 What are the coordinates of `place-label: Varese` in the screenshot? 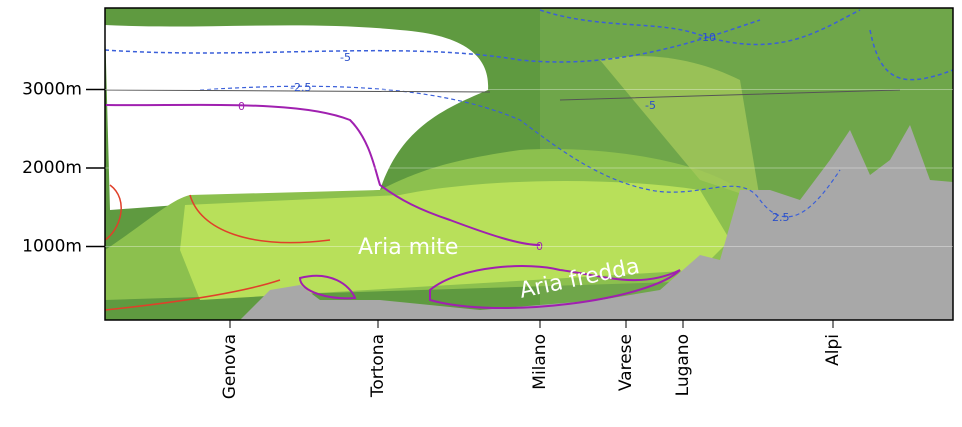 It's located at (626, 362).